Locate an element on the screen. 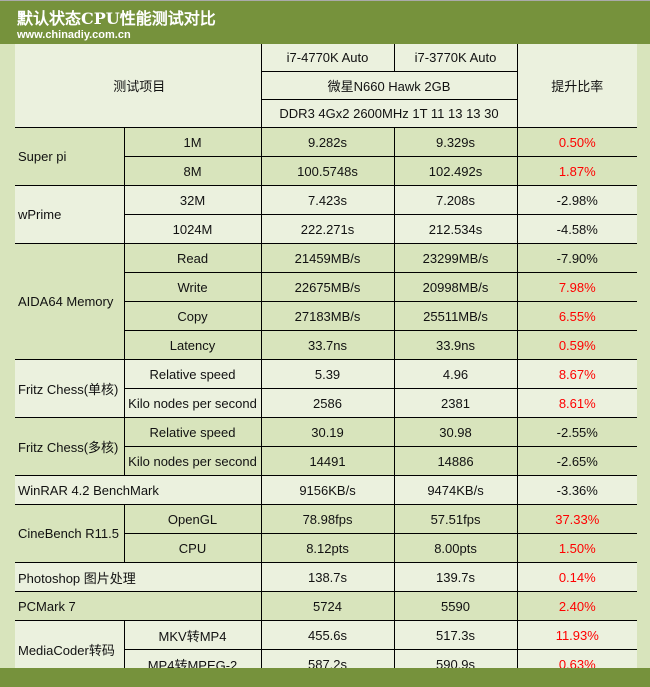 The image size is (650, 687). footer-bar is located at coordinates (325, 677).